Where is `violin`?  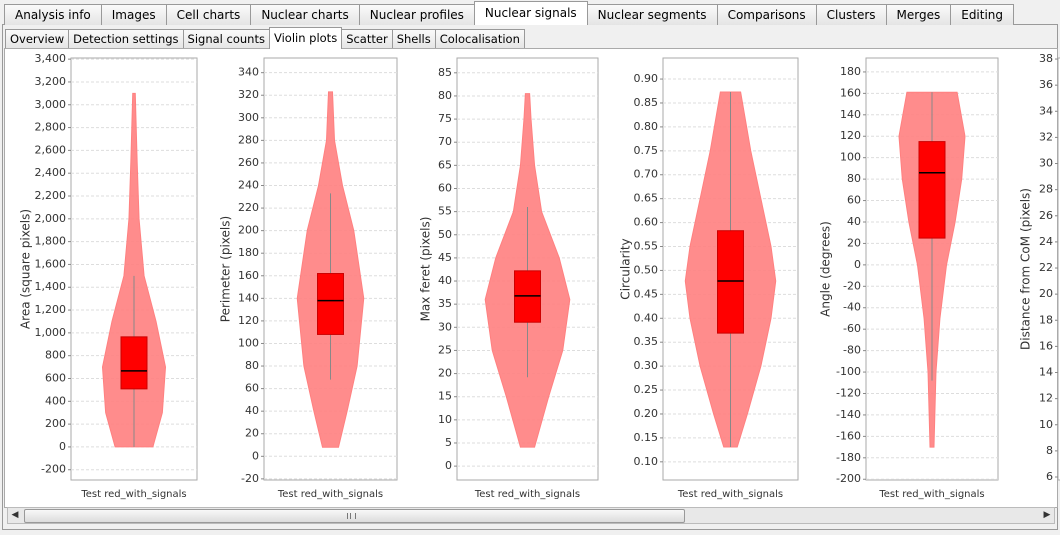
violin is located at coordinates (134, 270).